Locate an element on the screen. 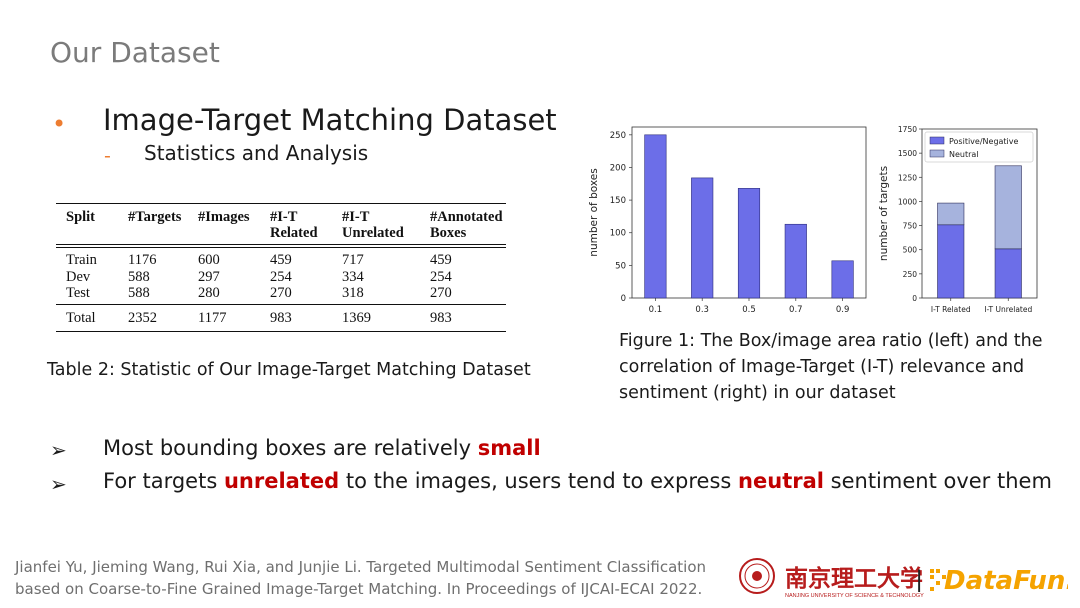 Image resolution: width=1080 pixels, height=608 pixels. chart2-legend is located at coordinates (979, 147).